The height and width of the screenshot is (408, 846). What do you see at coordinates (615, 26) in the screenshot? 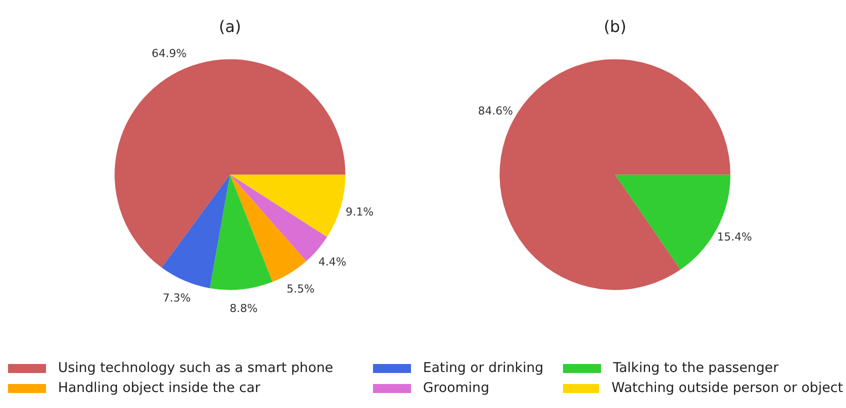
I see `chart-title: (b)` at bounding box center [615, 26].